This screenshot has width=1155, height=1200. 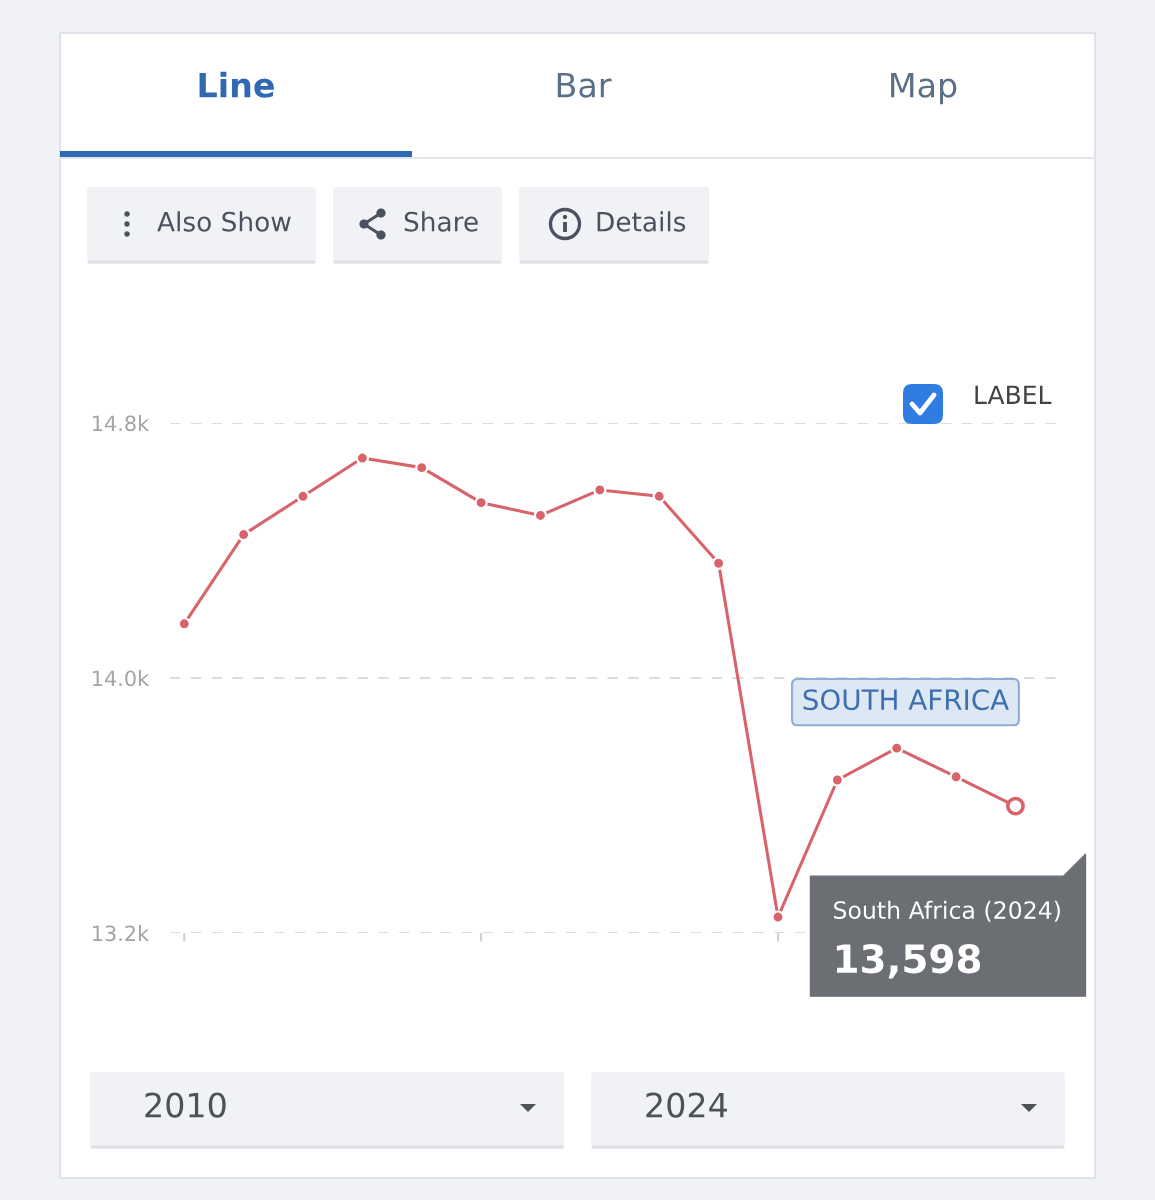 What do you see at coordinates (641, 221) in the screenshot?
I see `text: Details` at bounding box center [641, 221].